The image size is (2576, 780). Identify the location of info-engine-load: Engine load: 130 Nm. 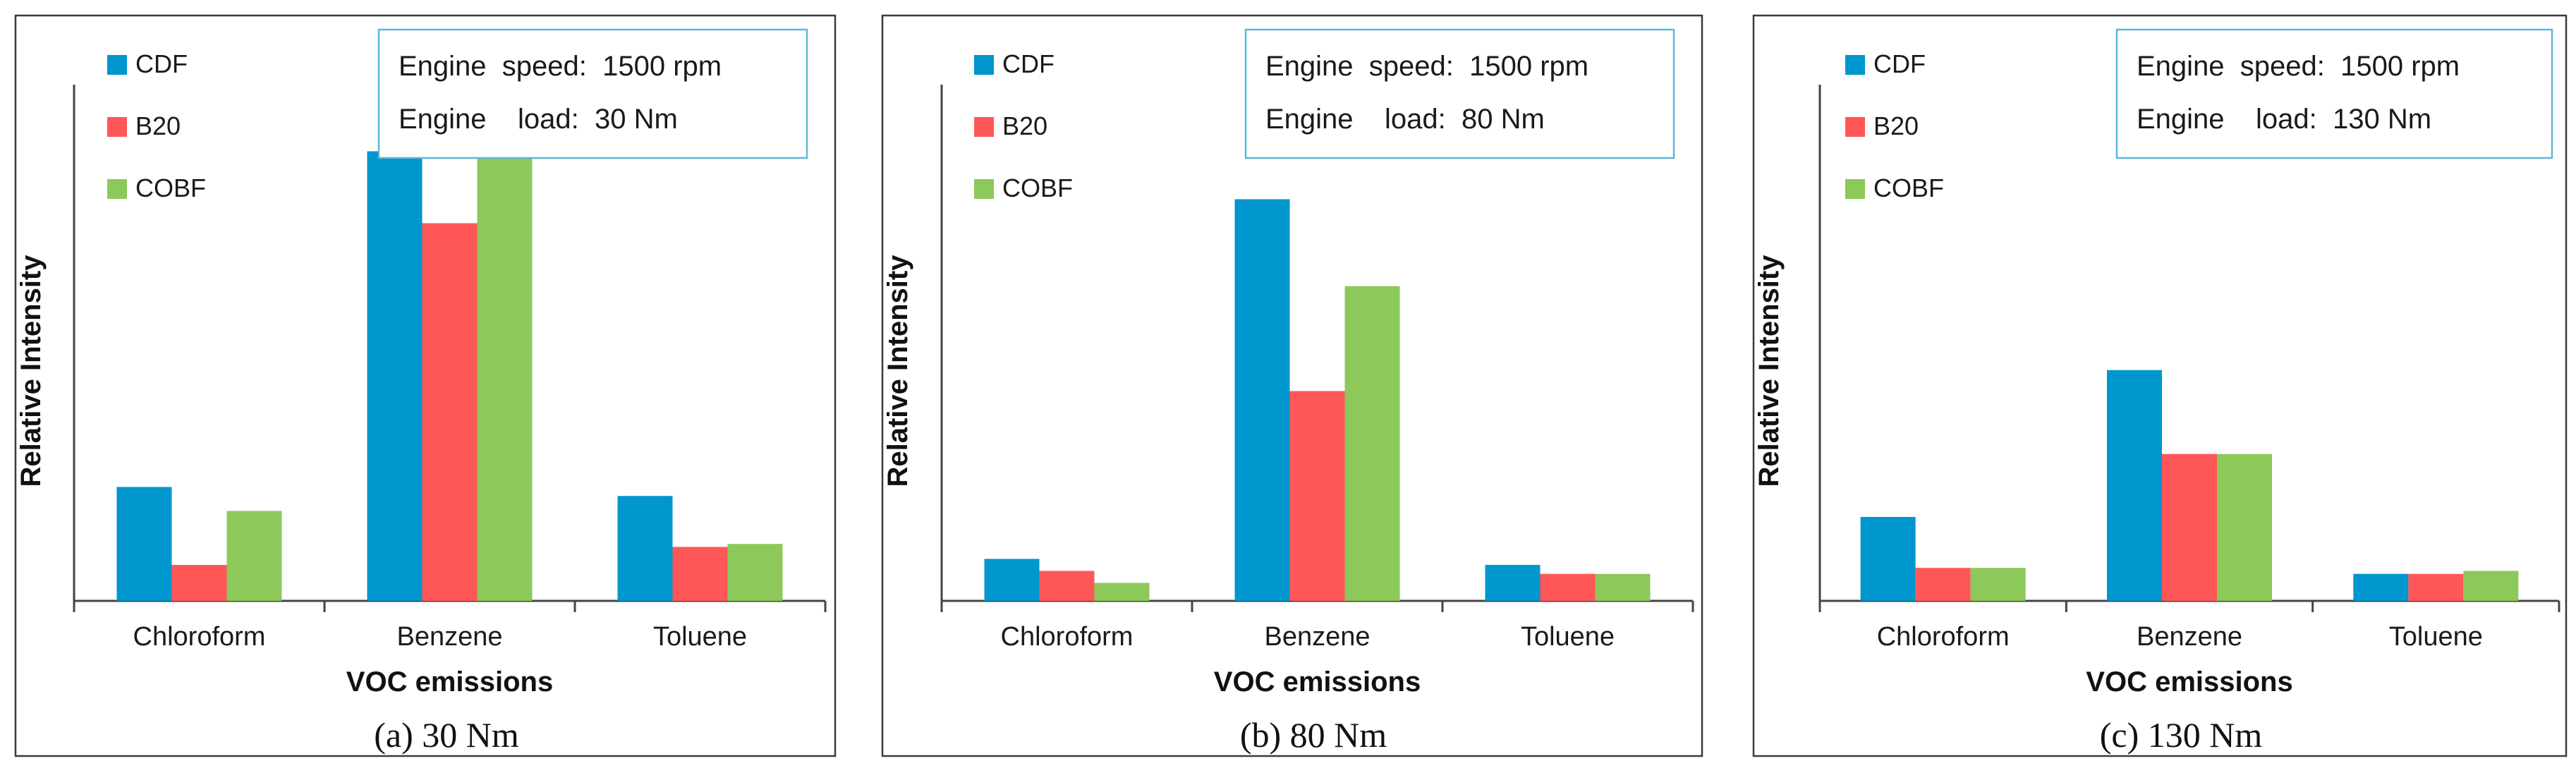
(2284, 120).